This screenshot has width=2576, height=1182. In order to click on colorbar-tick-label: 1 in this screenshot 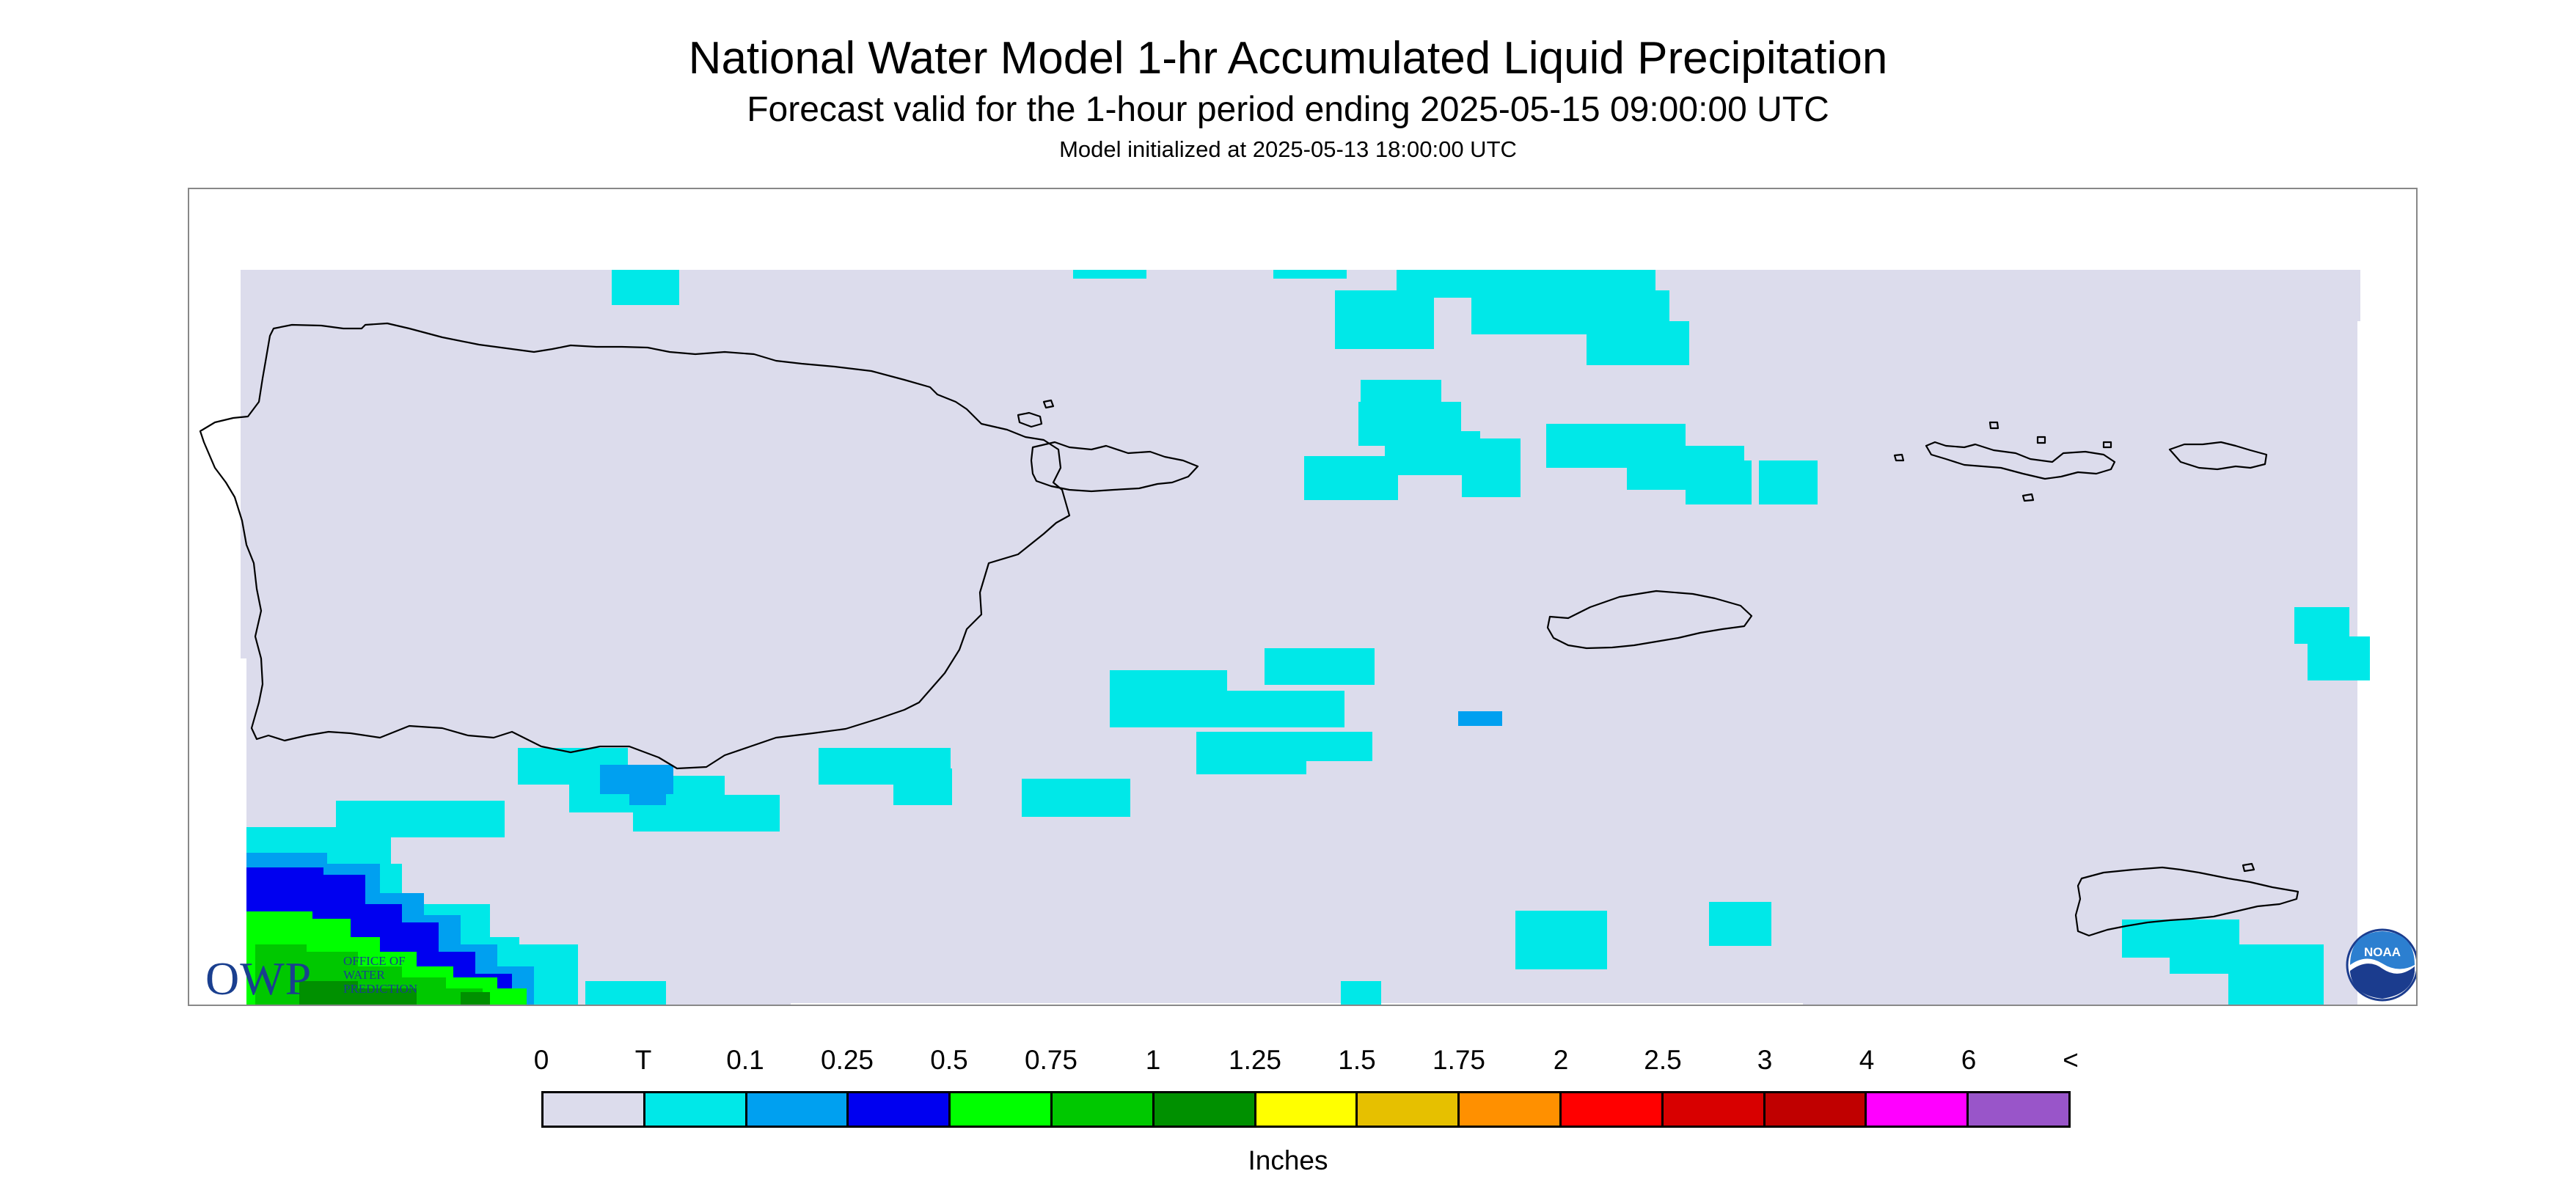, I will do `click(1153, 1060)`.